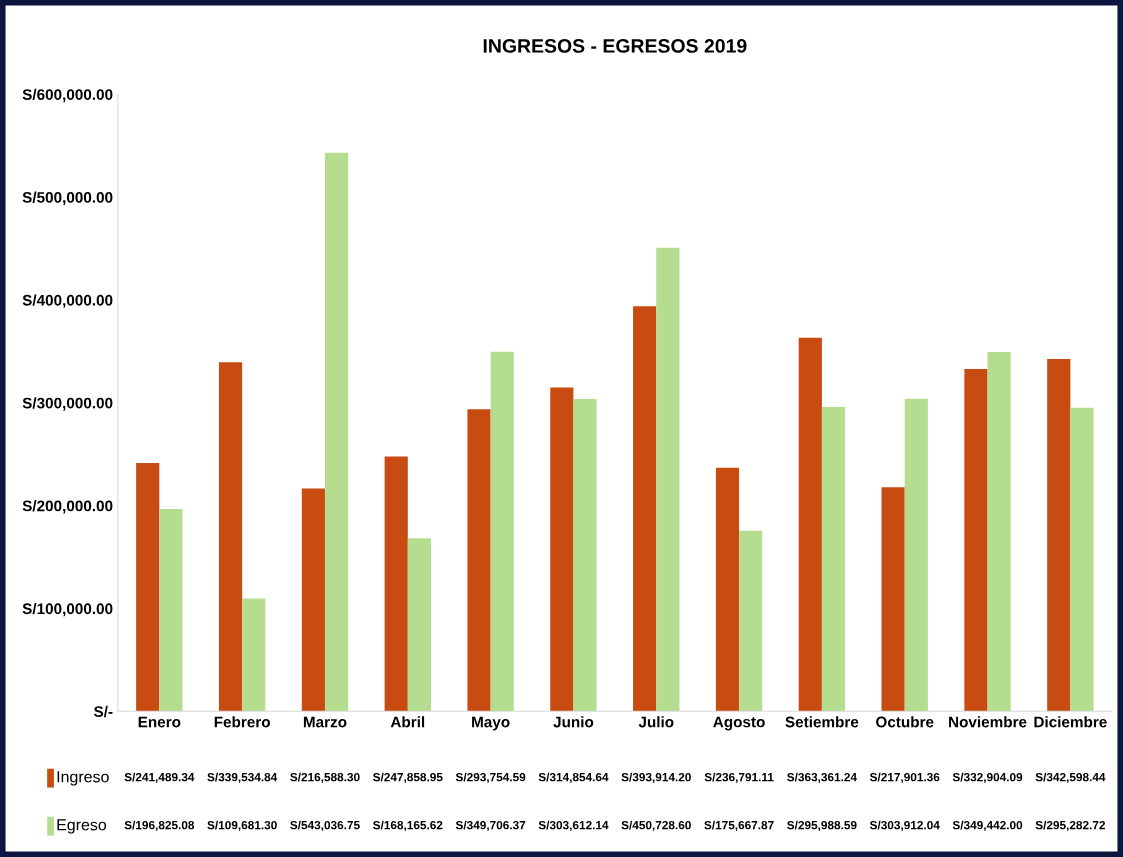 Image resolution: width=1123 pixels, height=857 pixels. I want to click on data-label: S/339,534.84, so click(242, 778).